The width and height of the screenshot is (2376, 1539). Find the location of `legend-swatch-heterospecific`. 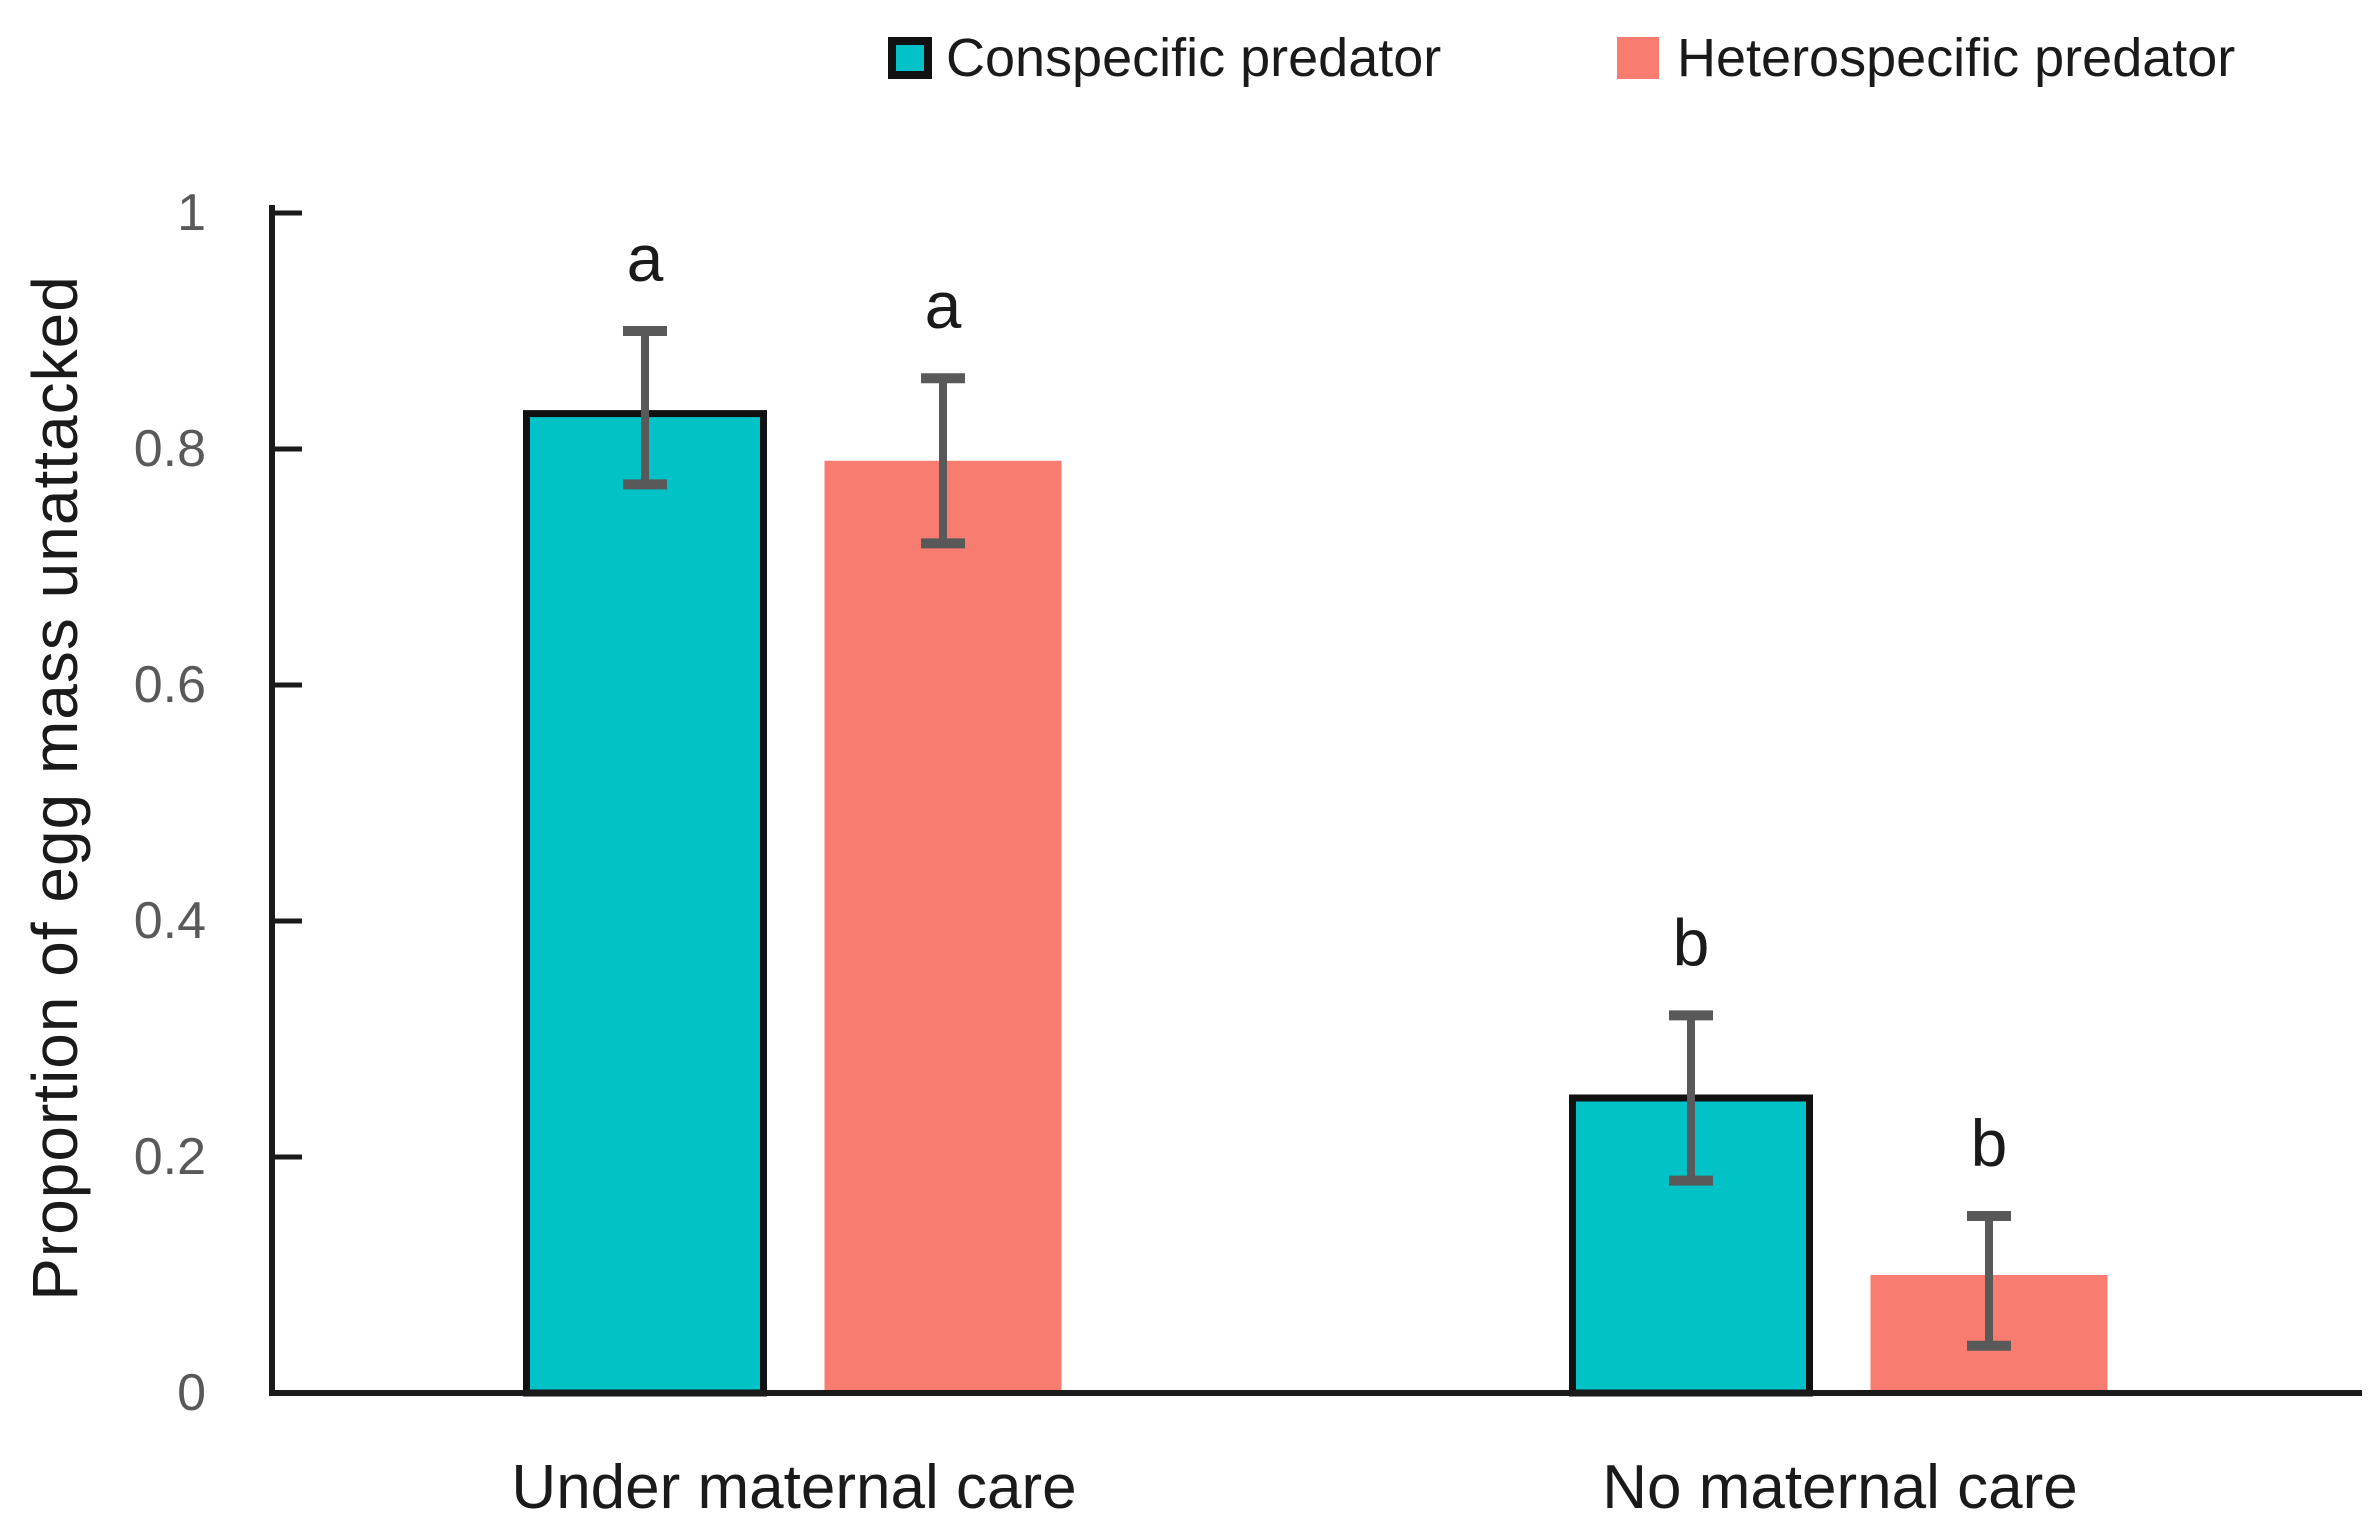

legend-swatch-heterospecific is located at coordinates (1638, 58).